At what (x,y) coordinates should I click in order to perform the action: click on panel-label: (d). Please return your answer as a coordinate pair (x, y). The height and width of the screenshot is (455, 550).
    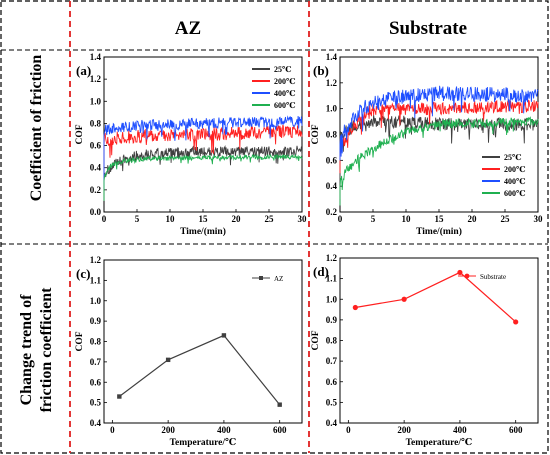
    Looking at the image, I should click on (321, 271).